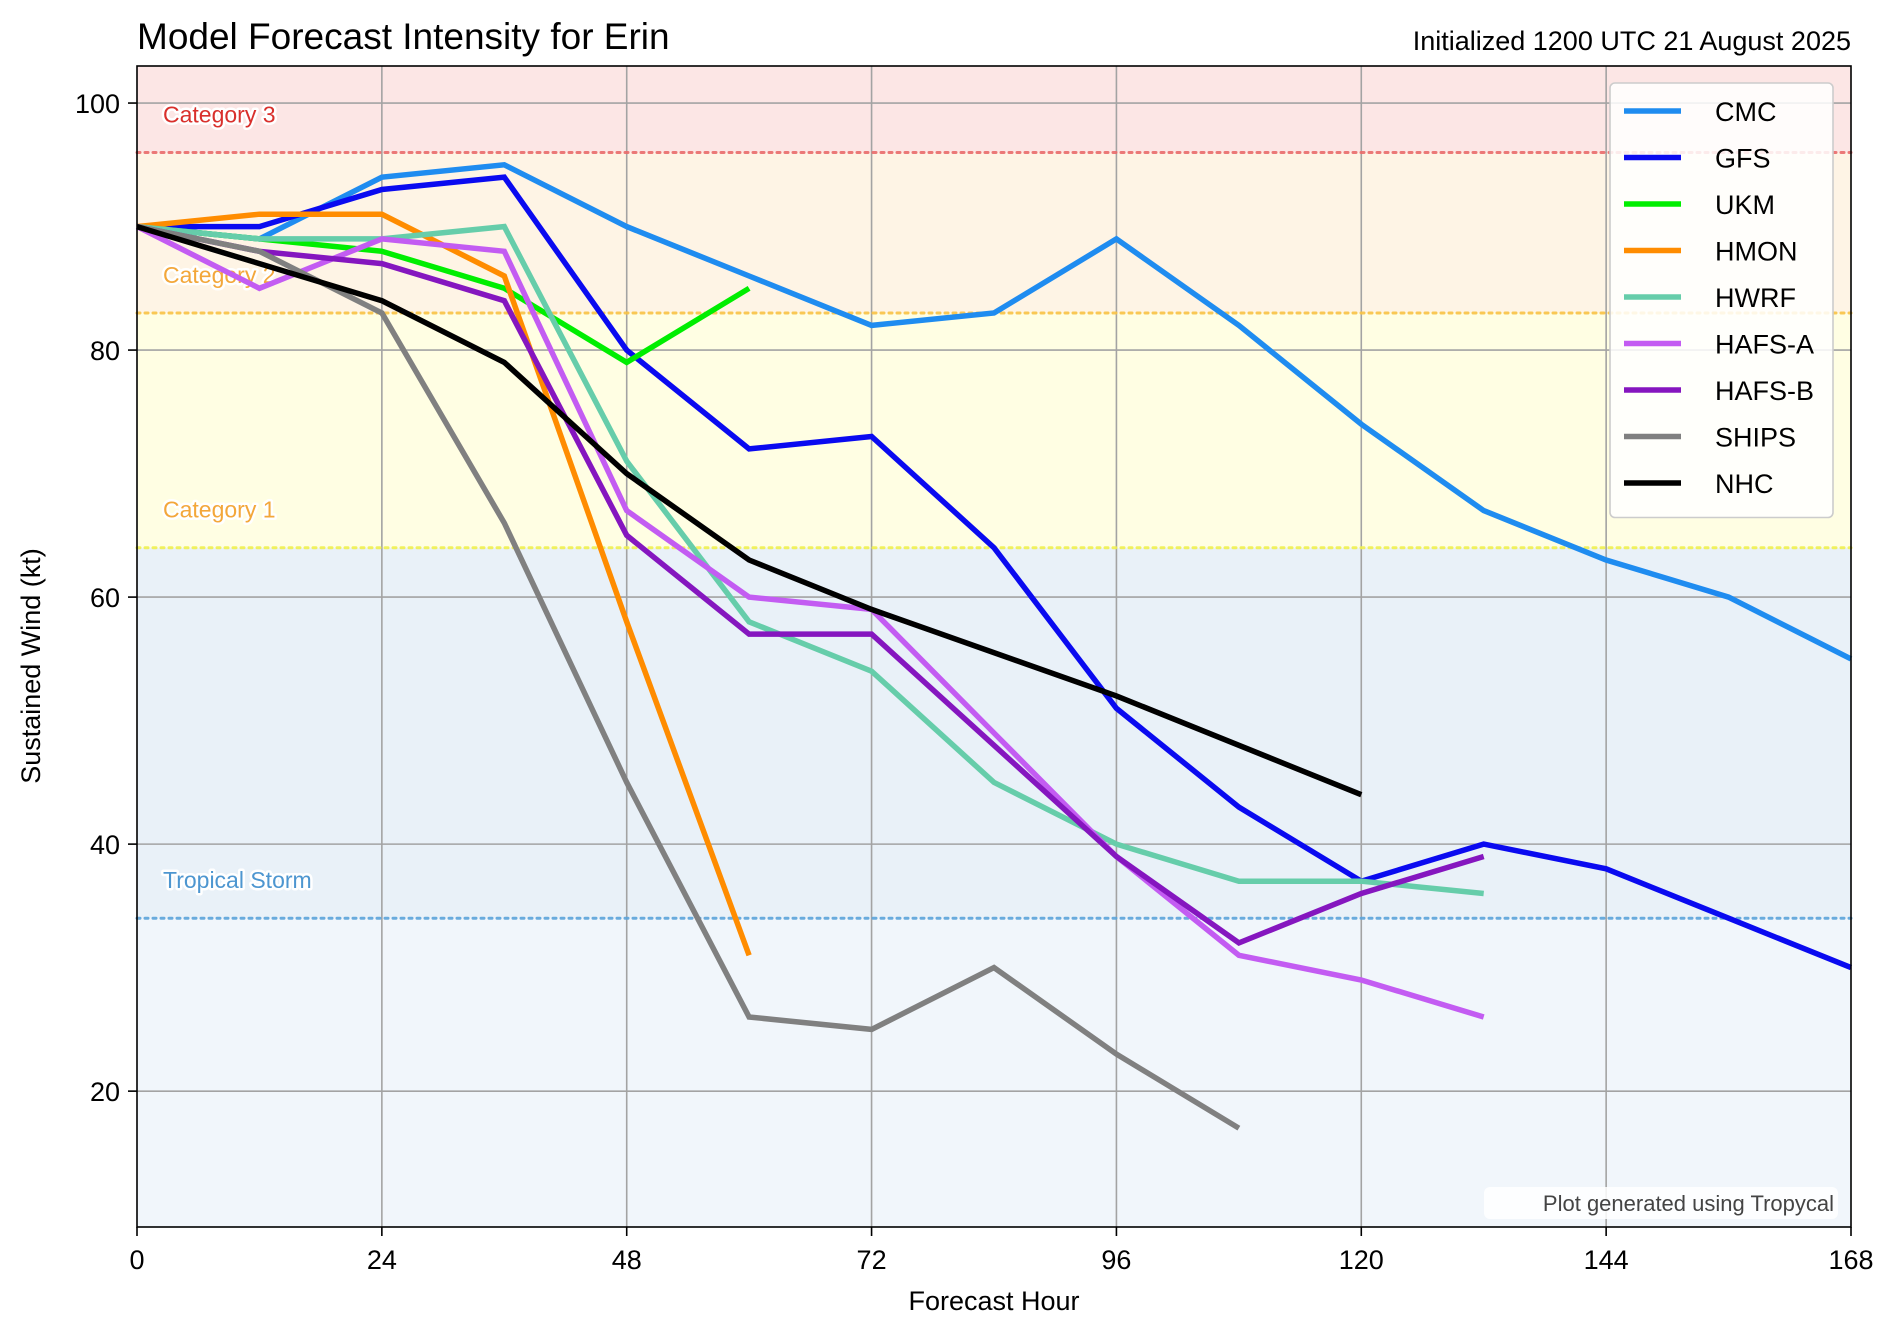 This screenshot has width=1889, height=1328. Describe the element at coordinates (1116, 1260) in the screenshot. I see `x-tick-label: 96` at that location.